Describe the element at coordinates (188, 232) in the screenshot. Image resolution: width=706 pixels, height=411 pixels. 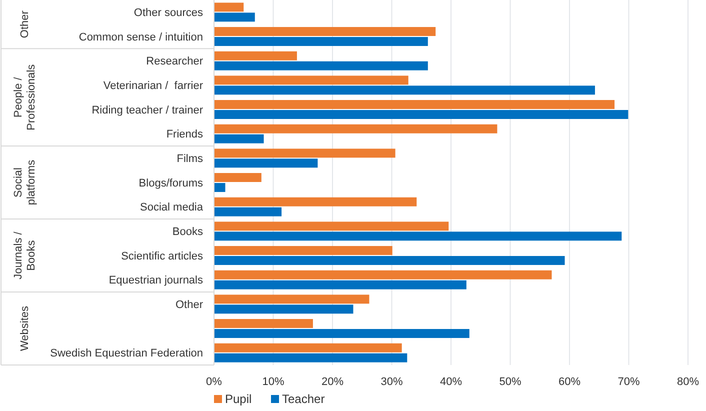
I see `y-tick-label: Books` at that location.